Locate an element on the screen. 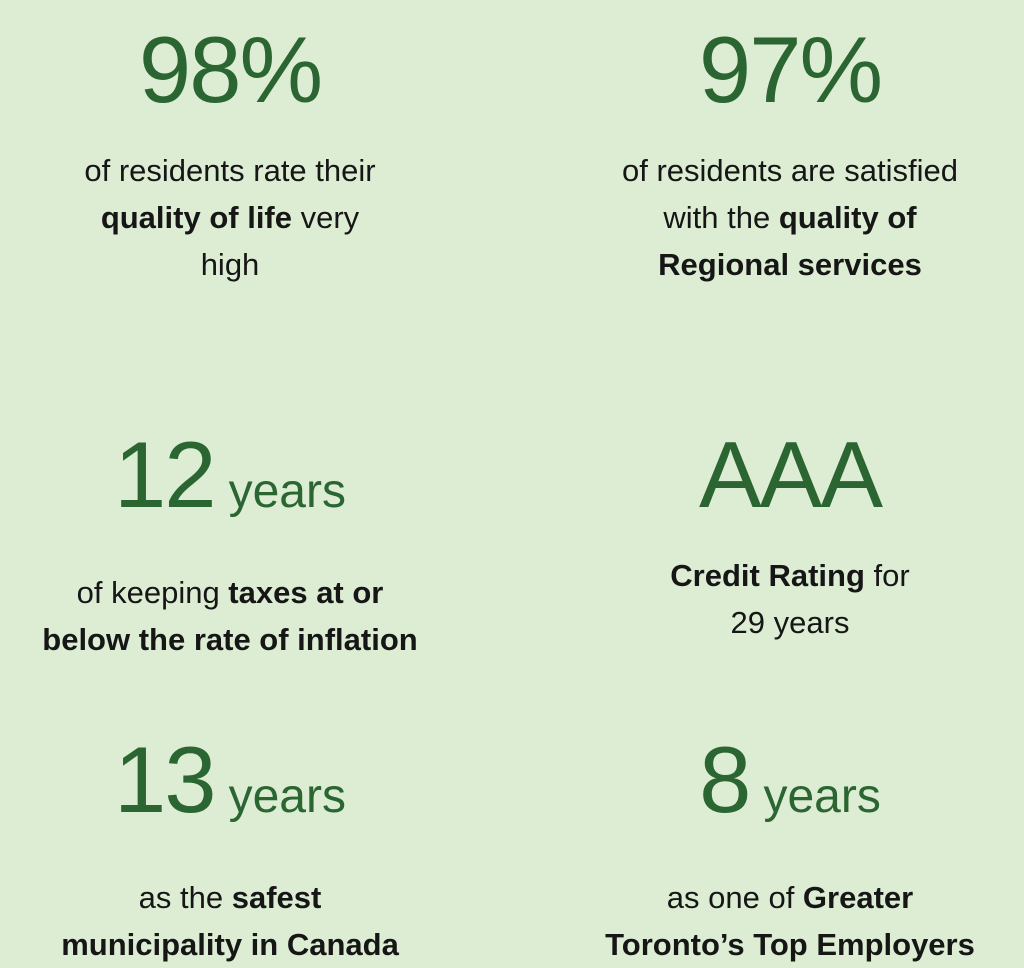  text: of residents rate their is located at coordinates (230, 170).